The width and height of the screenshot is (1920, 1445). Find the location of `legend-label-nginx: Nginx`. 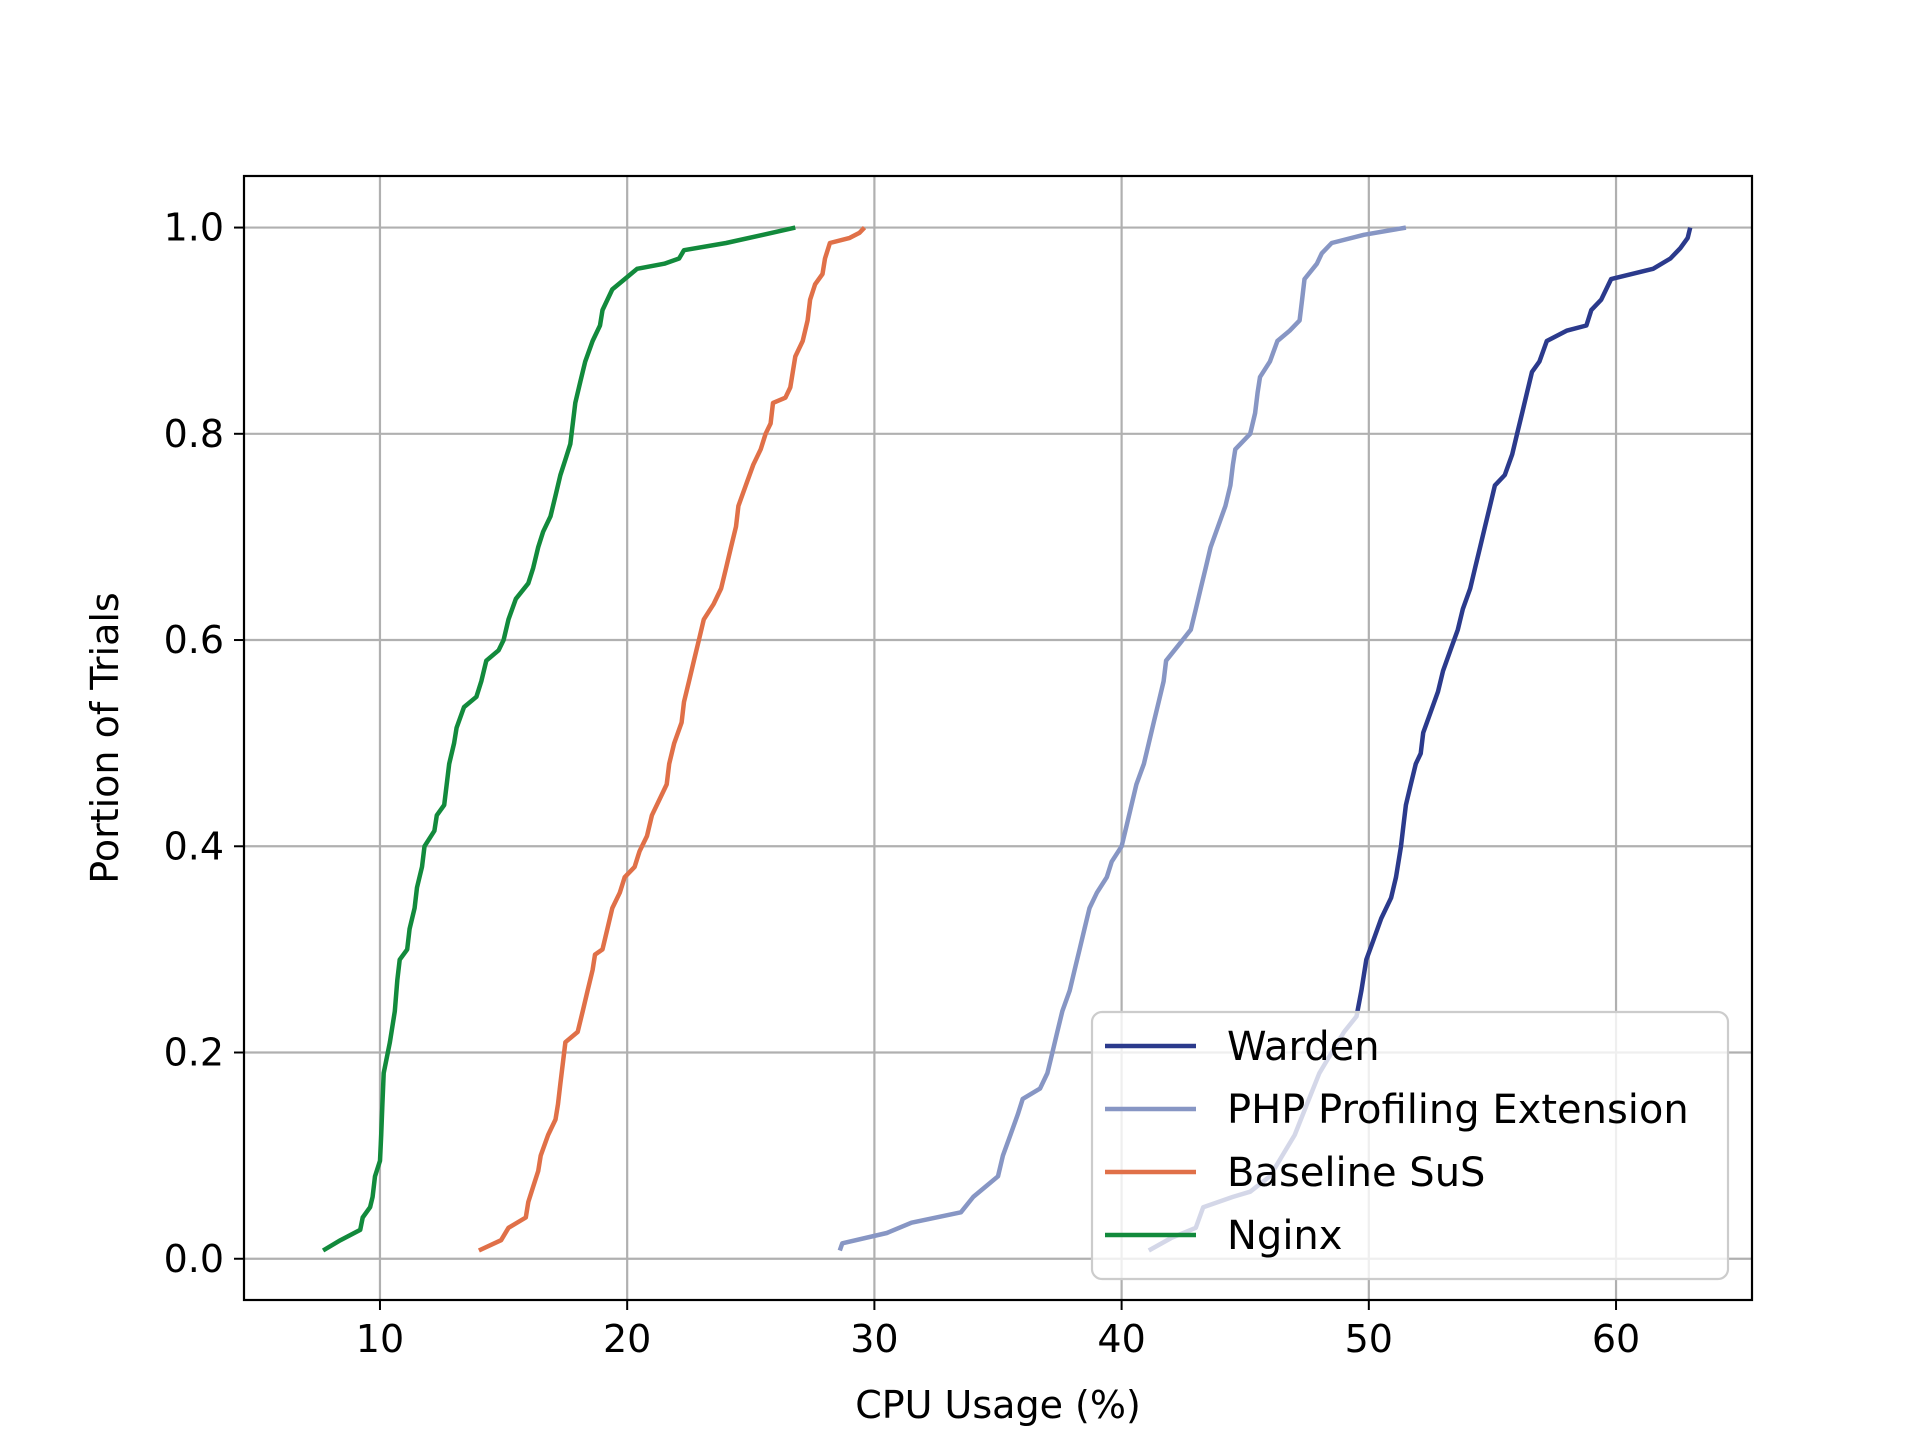

legend-label-nginx: Nginx is located at coordinates (1284, 1236).